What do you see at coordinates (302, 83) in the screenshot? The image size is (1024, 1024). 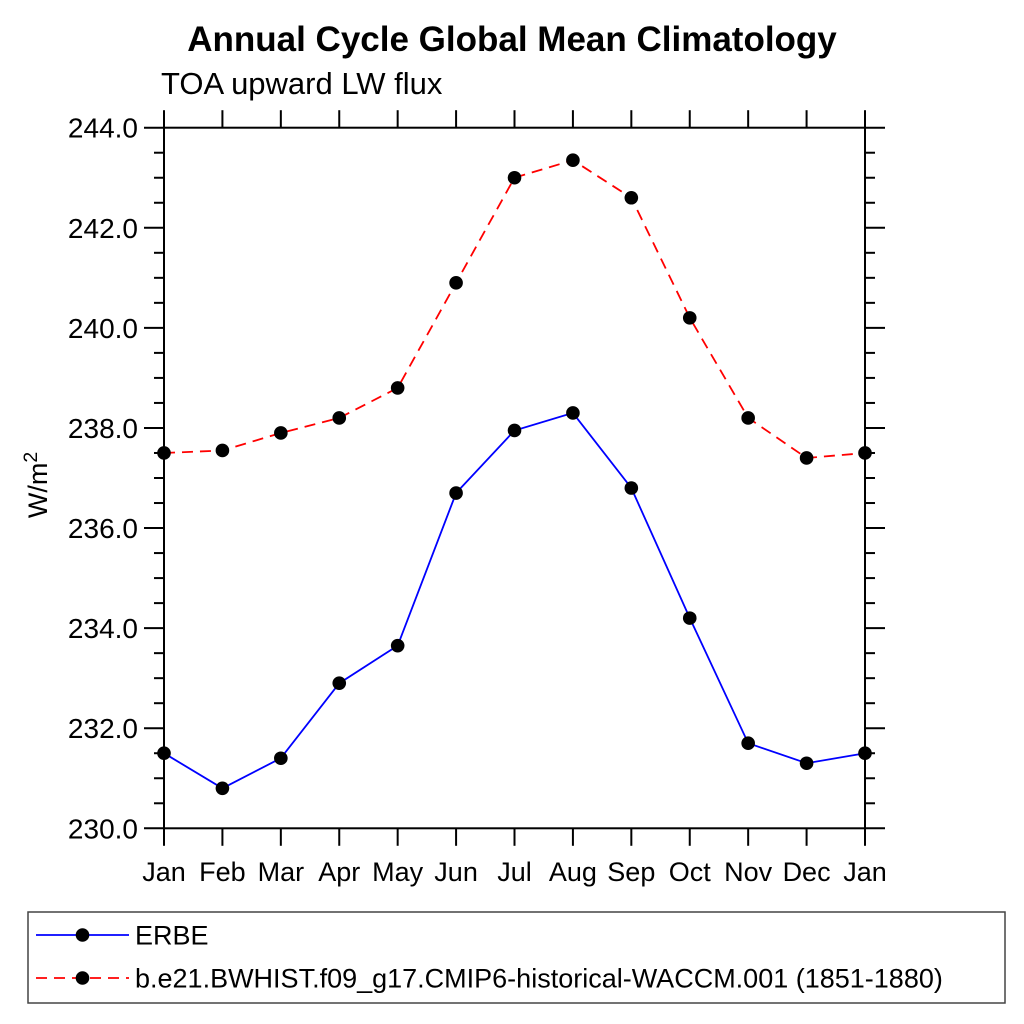 I see `chart-subtitle: TOA upward LW flux` at bounding box center [302, 83].